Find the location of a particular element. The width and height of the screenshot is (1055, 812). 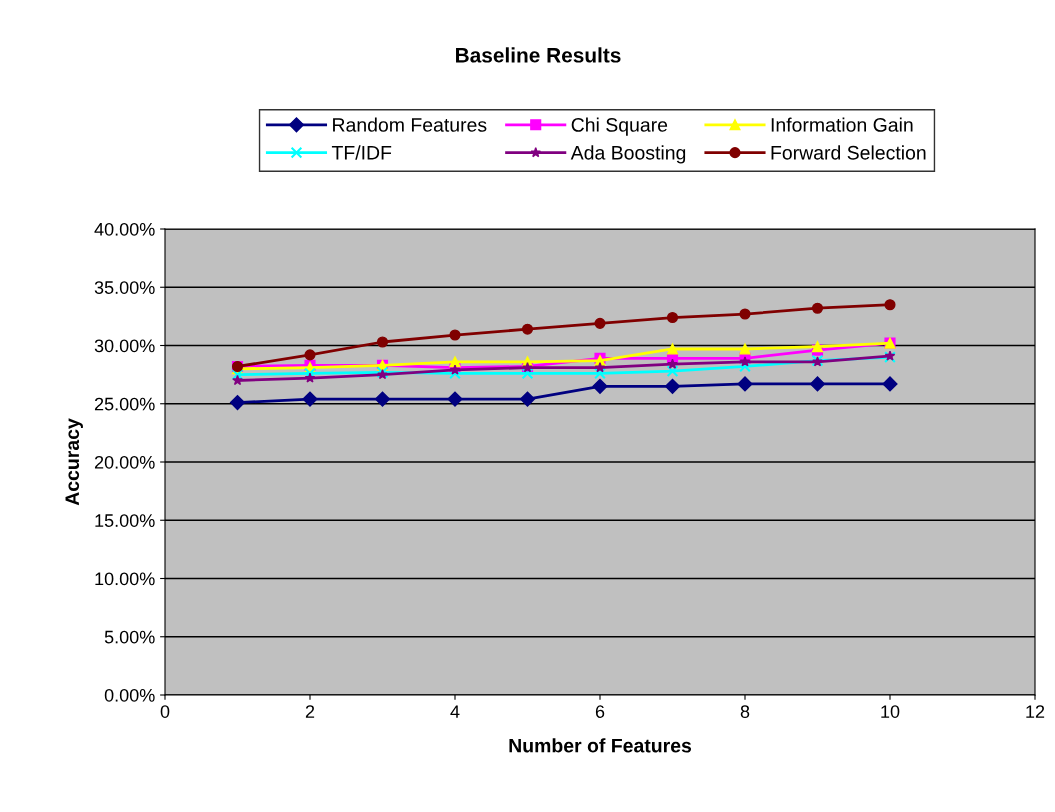

legend-label: Forward Selection is located at coordinates (848, 152).